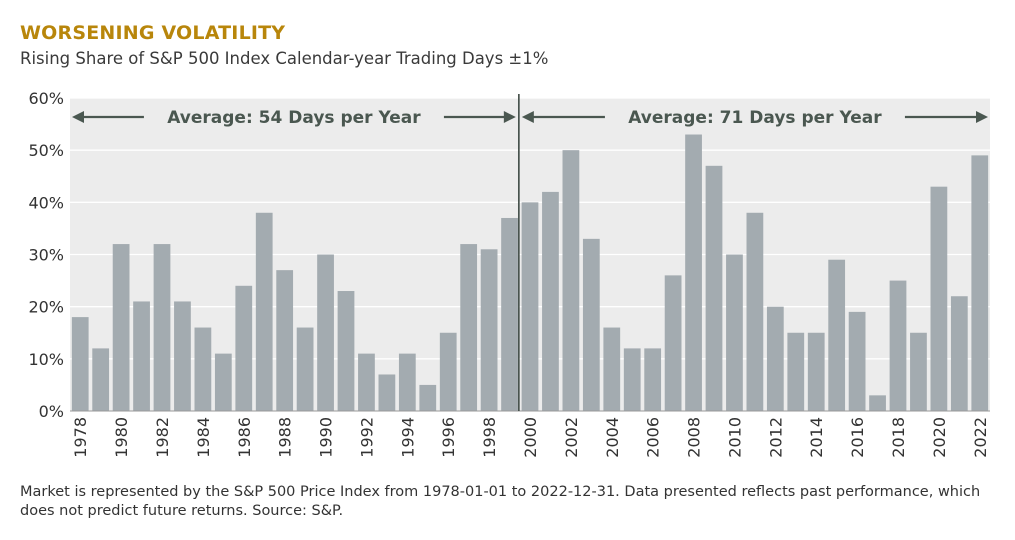 The width and height of the screenshot is (1015, 540). What do you see at coordinates (78, 117) in the screenshot?
I see `annotation-period-1-left-head` at bounding box center [78, 117].